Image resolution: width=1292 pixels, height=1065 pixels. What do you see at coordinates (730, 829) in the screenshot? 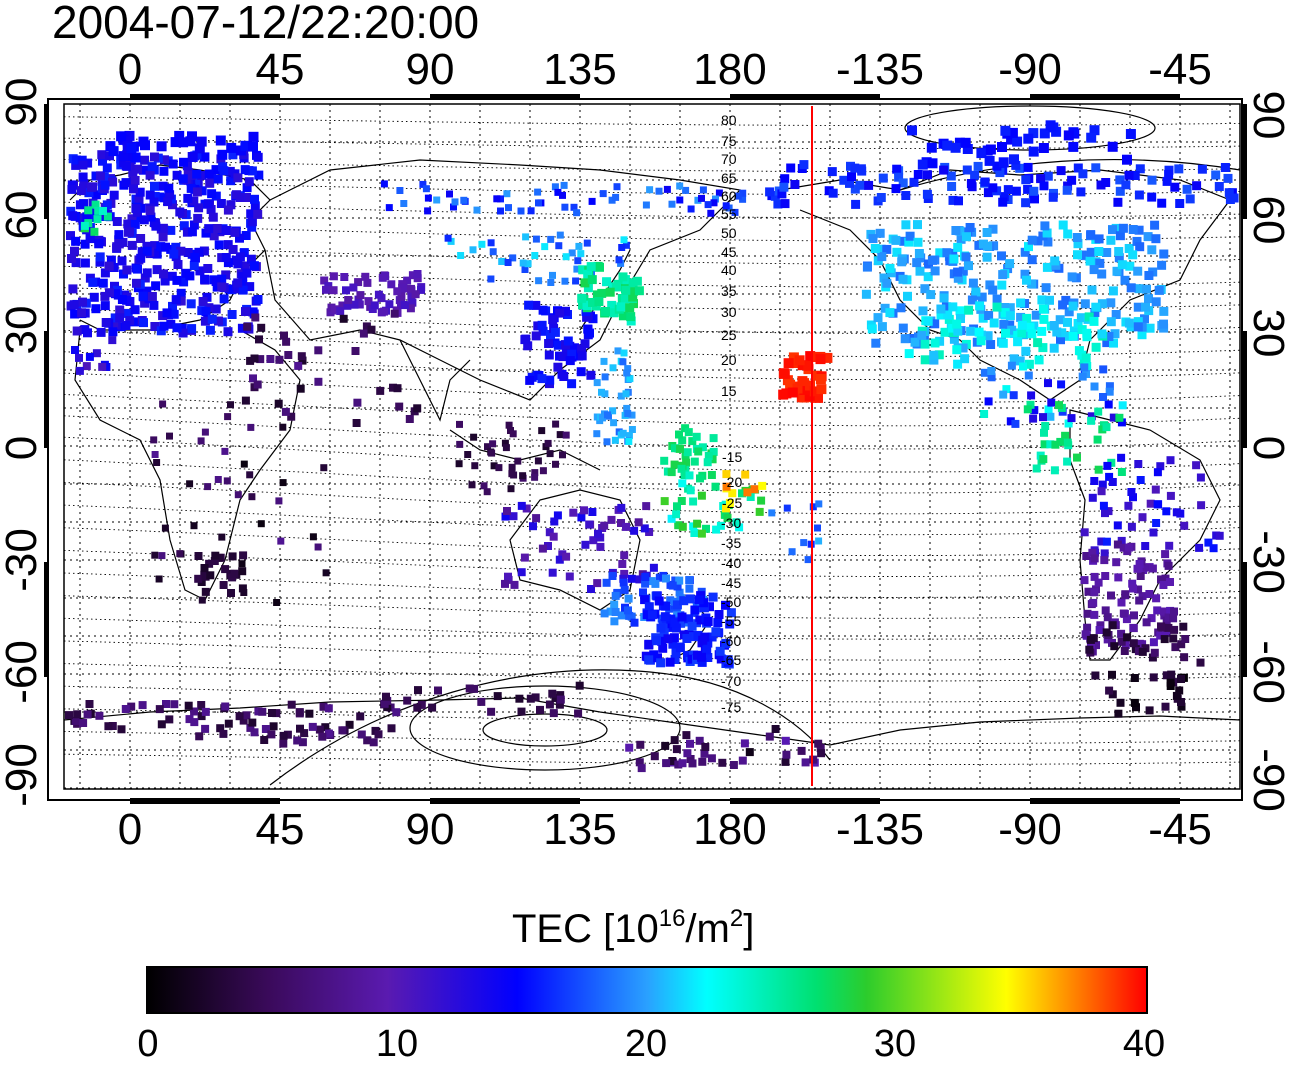
I see `lon-tick-bottom: 180` at bounding box center [730, 829].